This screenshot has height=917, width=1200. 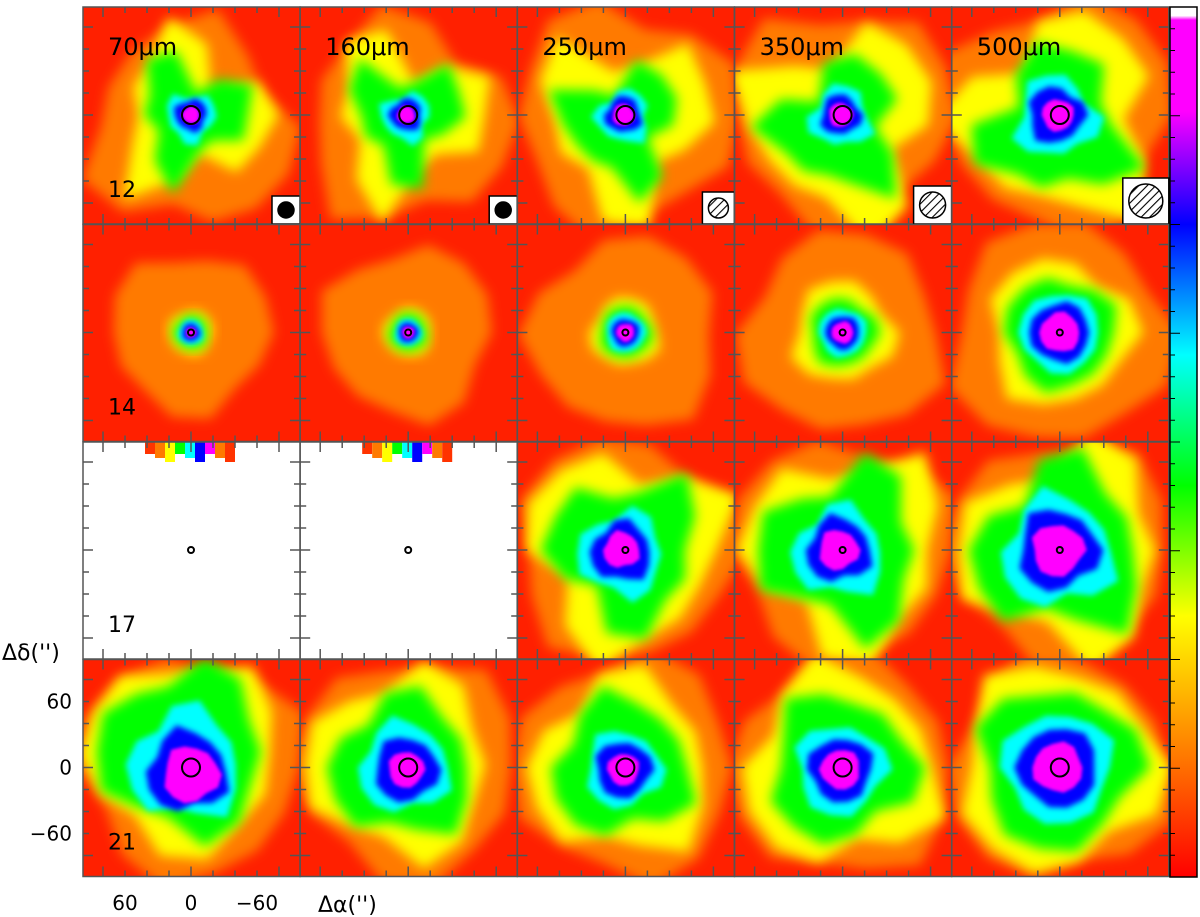 I want to click on x-tick-label-1: 0, so click(x=191, y=903).